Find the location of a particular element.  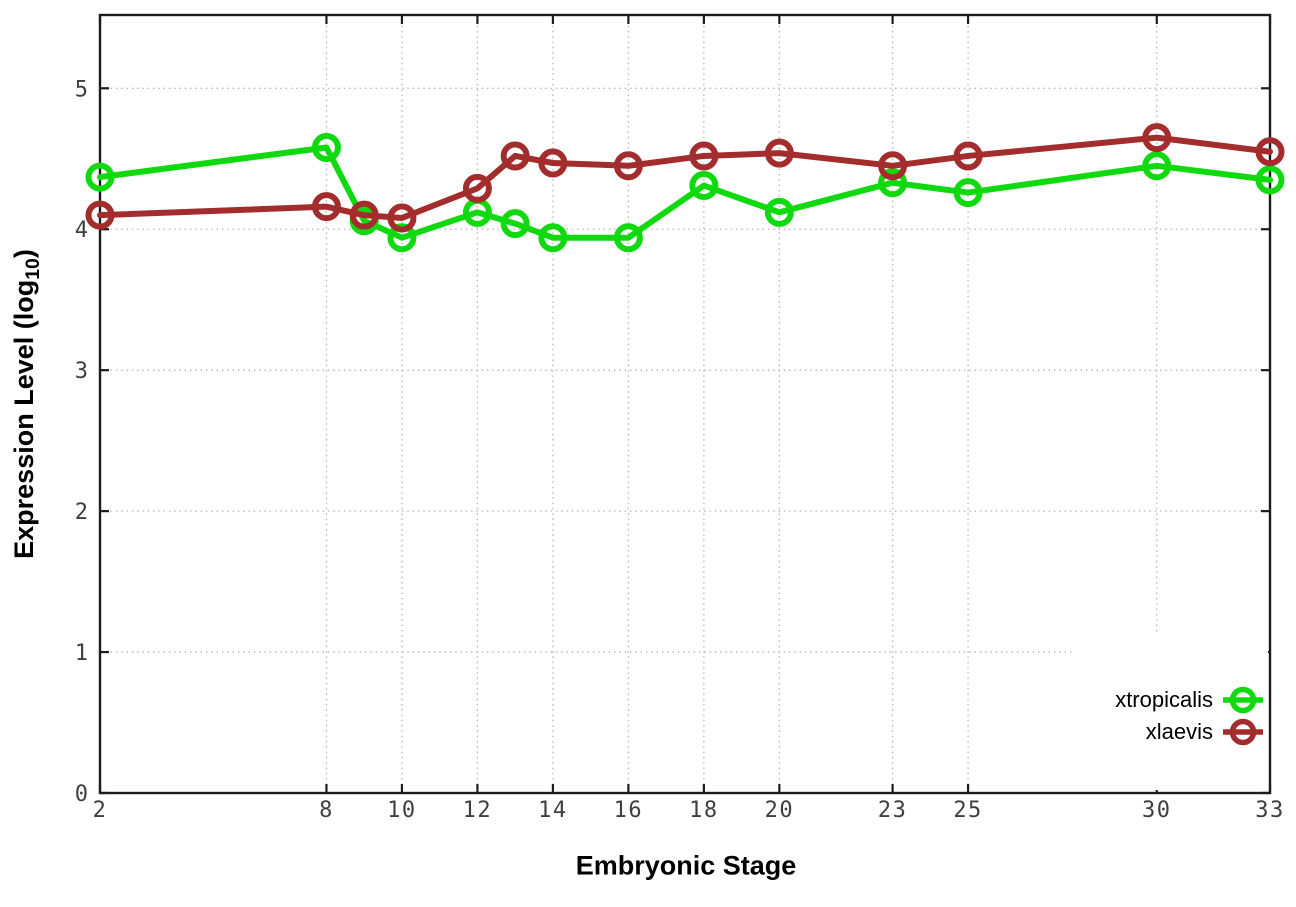

legend-label-xlaevis: xlaevis is located at coordinates (1179, 731).